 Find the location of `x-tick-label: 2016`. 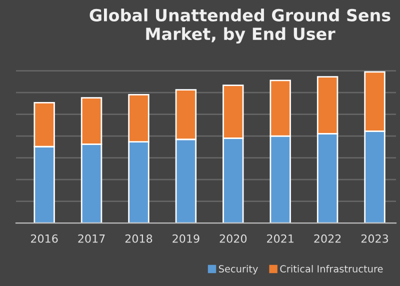

x-tick-label: 2016 is located at coordinates (44, 238).